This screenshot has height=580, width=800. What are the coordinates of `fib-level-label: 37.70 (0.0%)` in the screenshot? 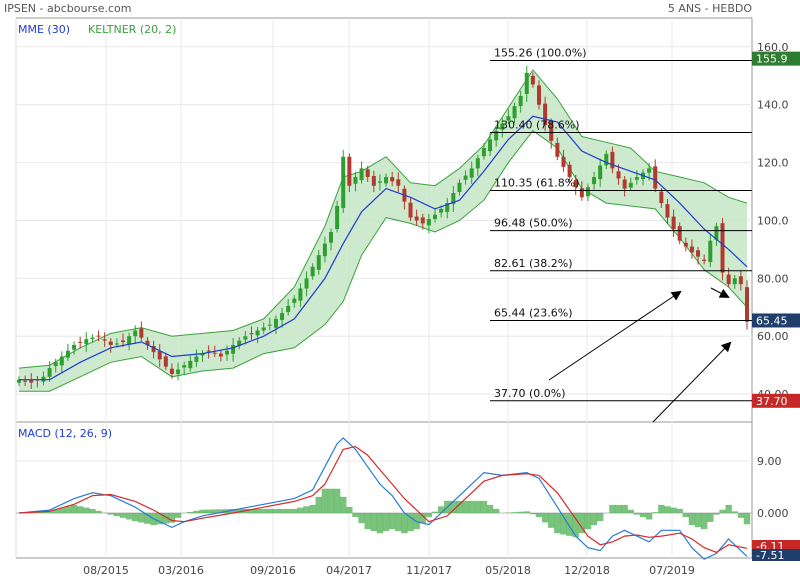 It's located at (530, 393).